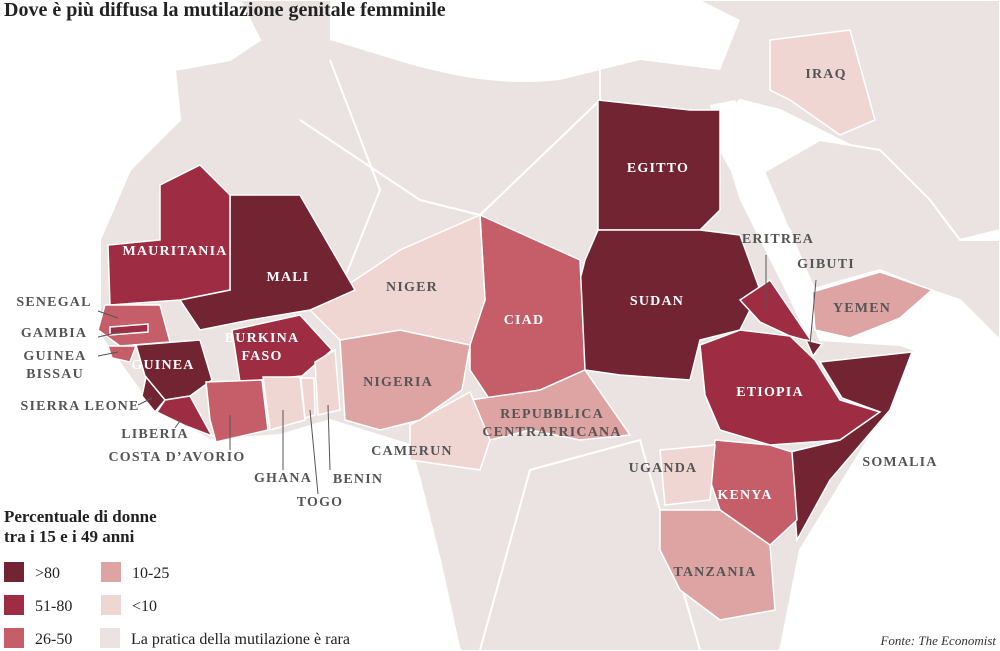 This screenshot has height=651, width=1000. I want to click on country-label: KENYA, so click(744, 495).